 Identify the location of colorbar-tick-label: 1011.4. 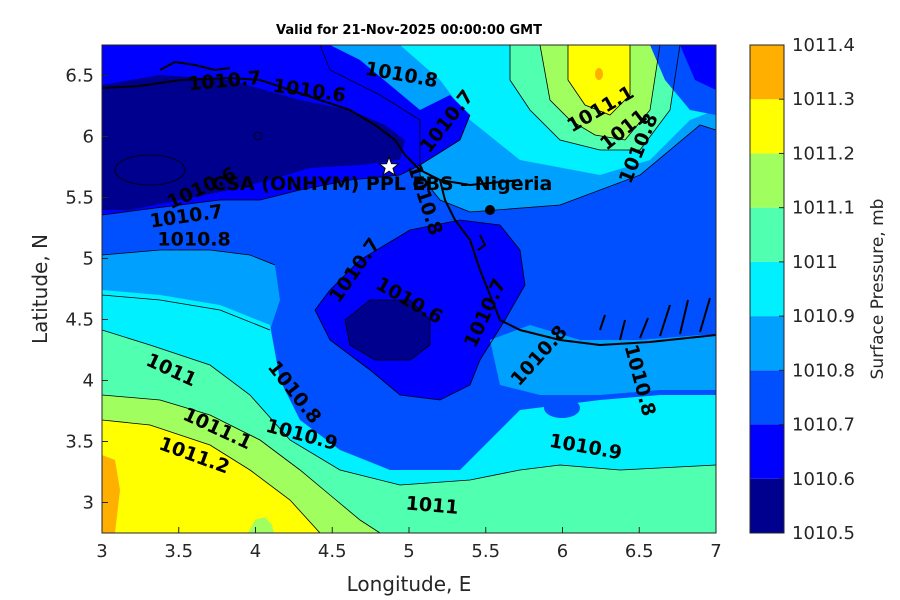
(823, 45).